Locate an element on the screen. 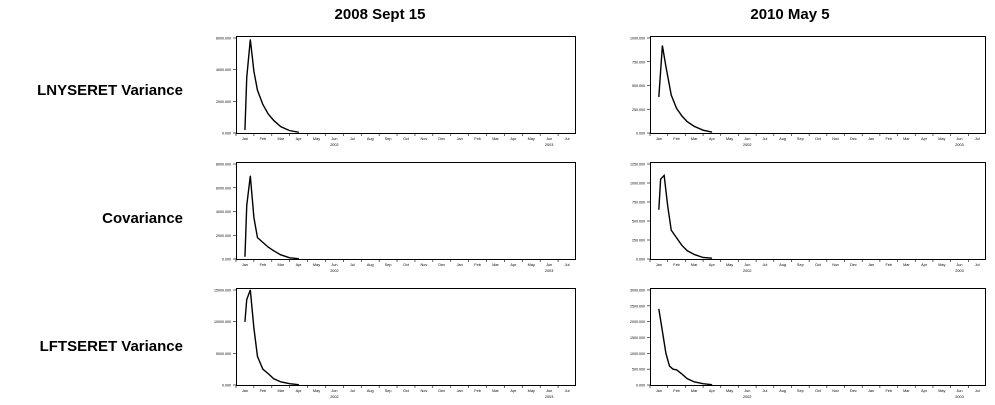 The height and width of the screenshot is (405, 995). y-tick-label: 250.000 is located at coordinates (638, 241).